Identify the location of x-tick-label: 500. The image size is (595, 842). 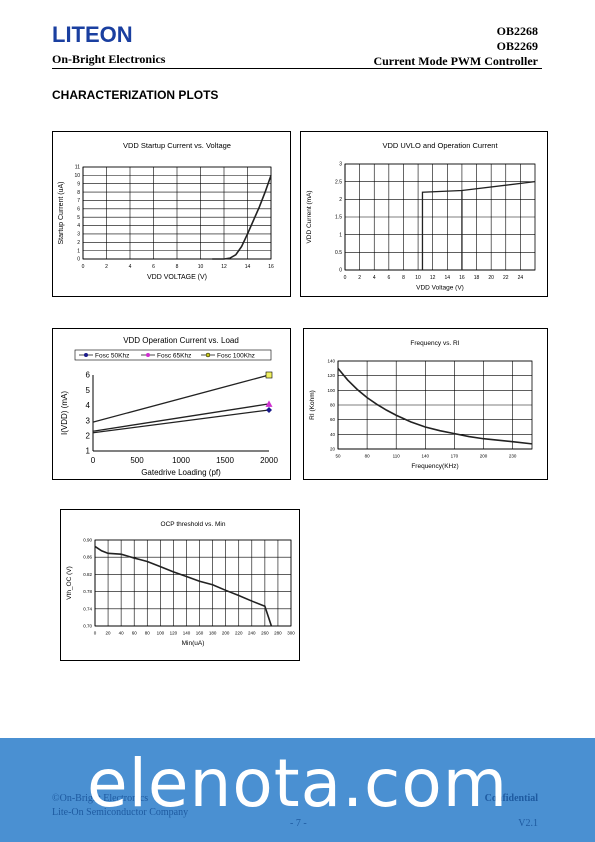
(137, 460).